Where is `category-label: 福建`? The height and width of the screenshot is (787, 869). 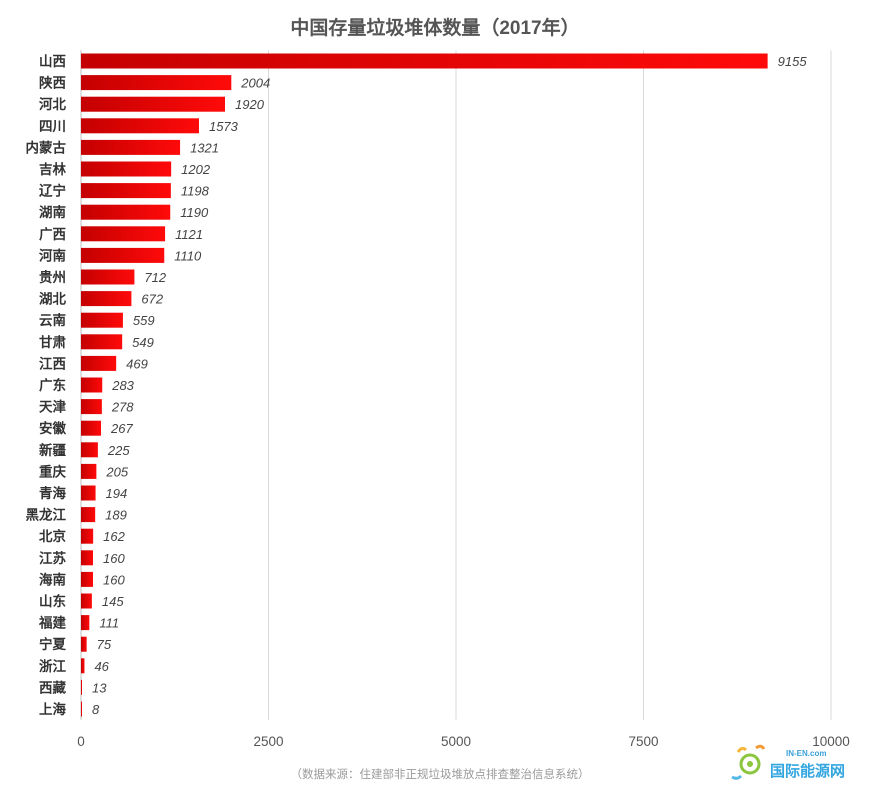
category-label: 福建 is located at coordinates (52, 623).